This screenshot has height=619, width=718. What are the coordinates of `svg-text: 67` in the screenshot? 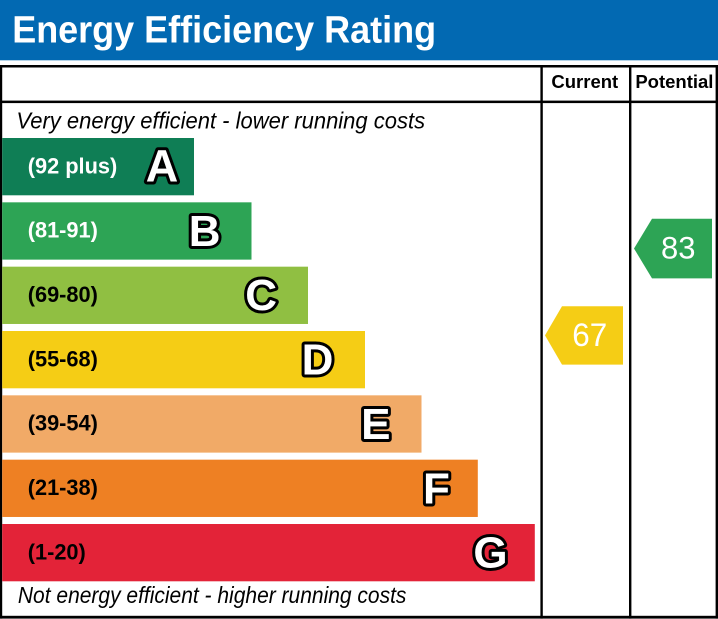 It's located at (589, 335).